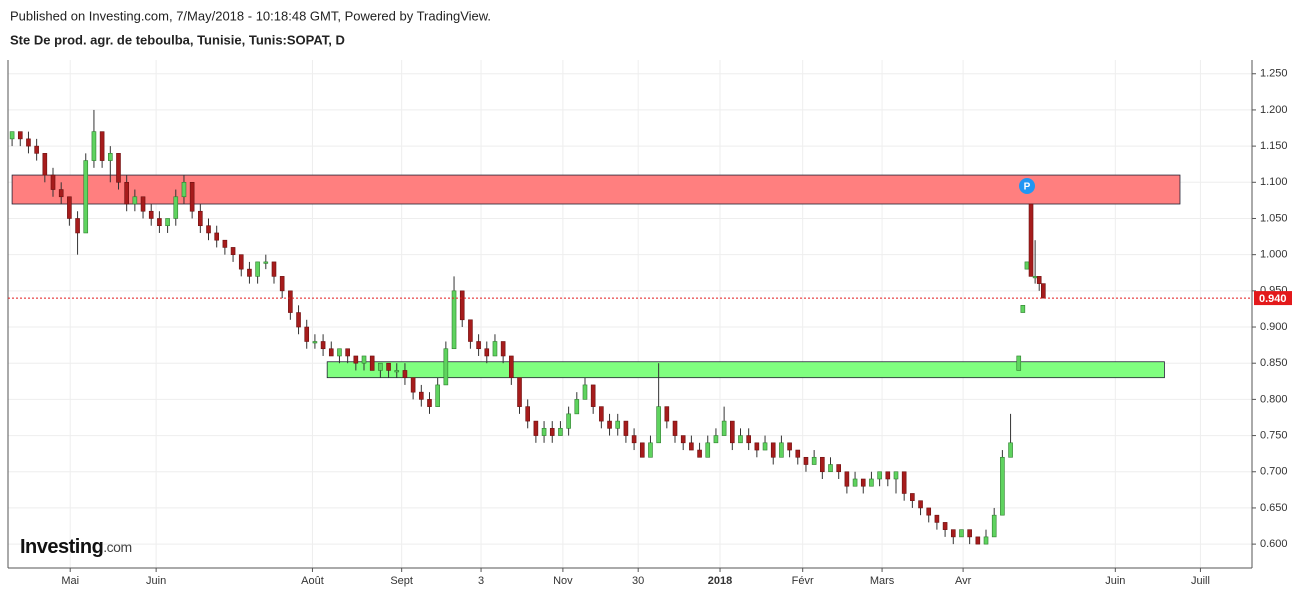 The image size is (1299, 594). I want to click on x-tick-label: Juill, so click(1200, 581).